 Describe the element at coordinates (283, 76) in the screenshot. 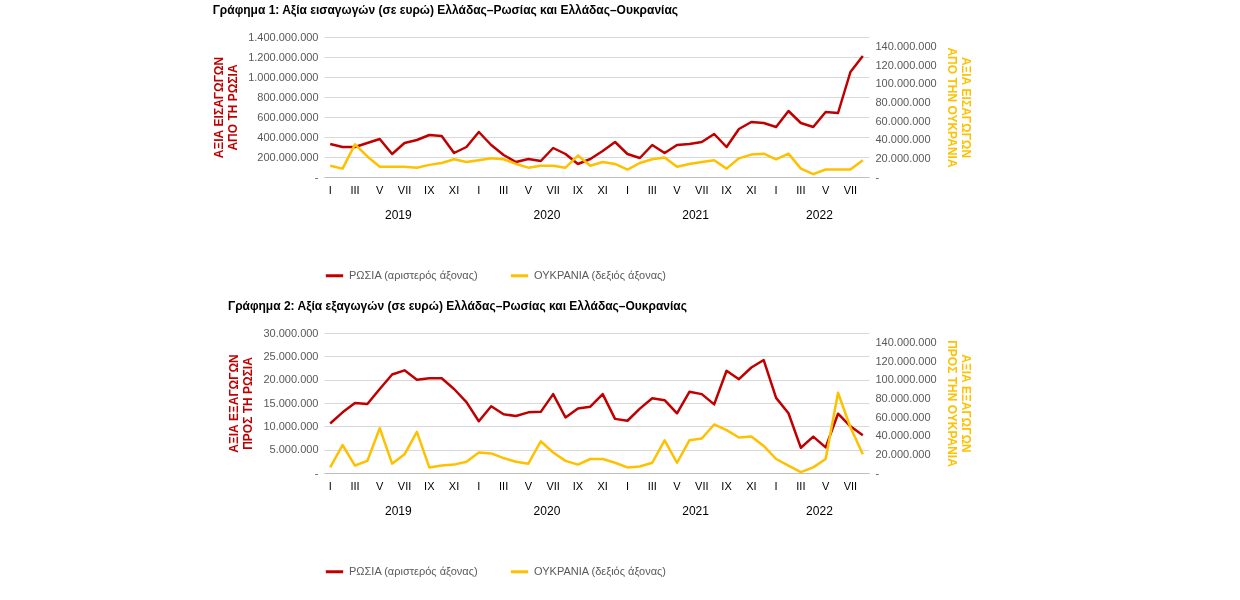

I see `y-tick-label: 1.000.000.000` at that location.